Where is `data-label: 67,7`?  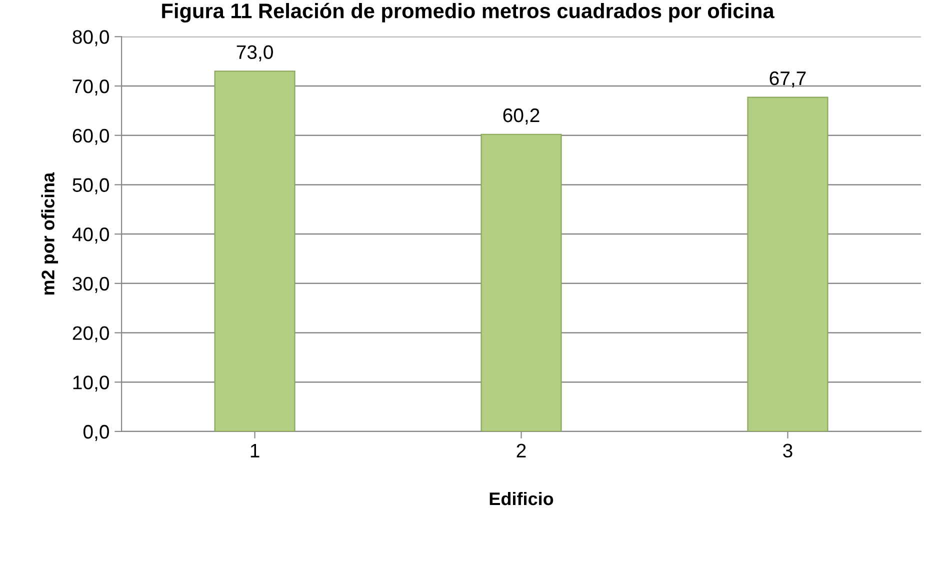
data-label: 67,7 is located at coordinates (788, 79).